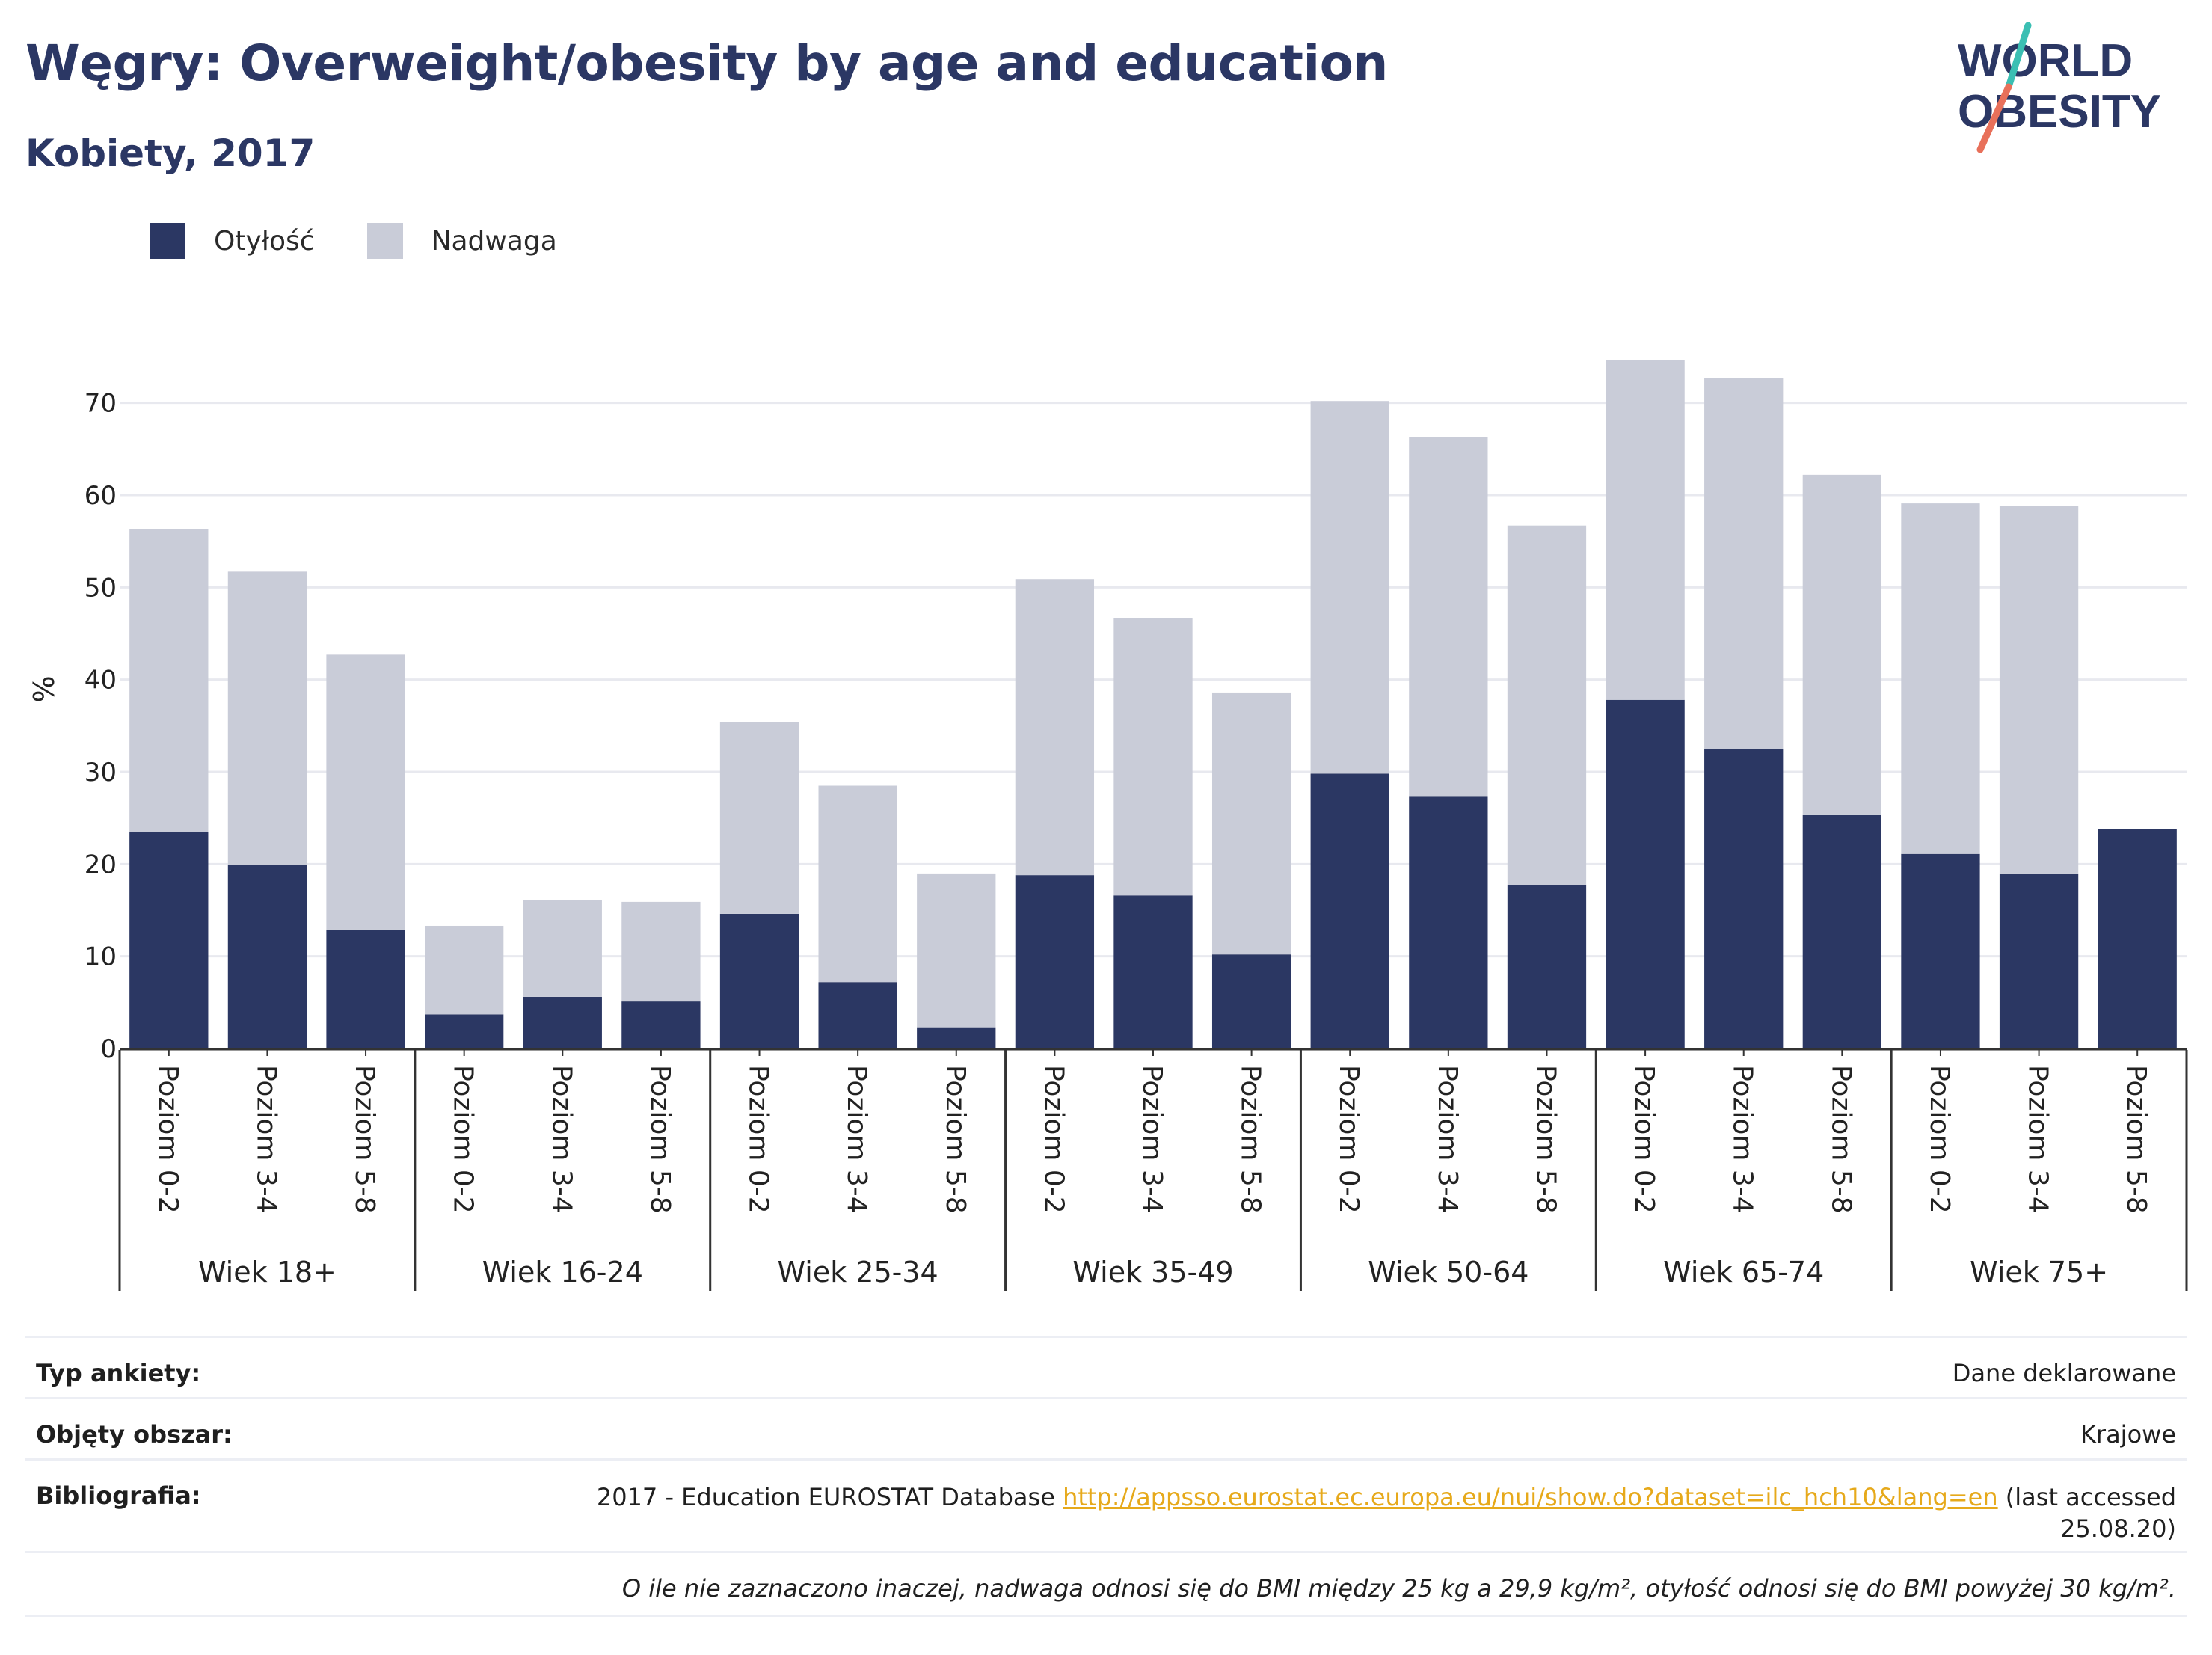 This screenshot has height=1655, width=2212. I want to click on legend-label-obesity: Otyłość, so click(264, 241).